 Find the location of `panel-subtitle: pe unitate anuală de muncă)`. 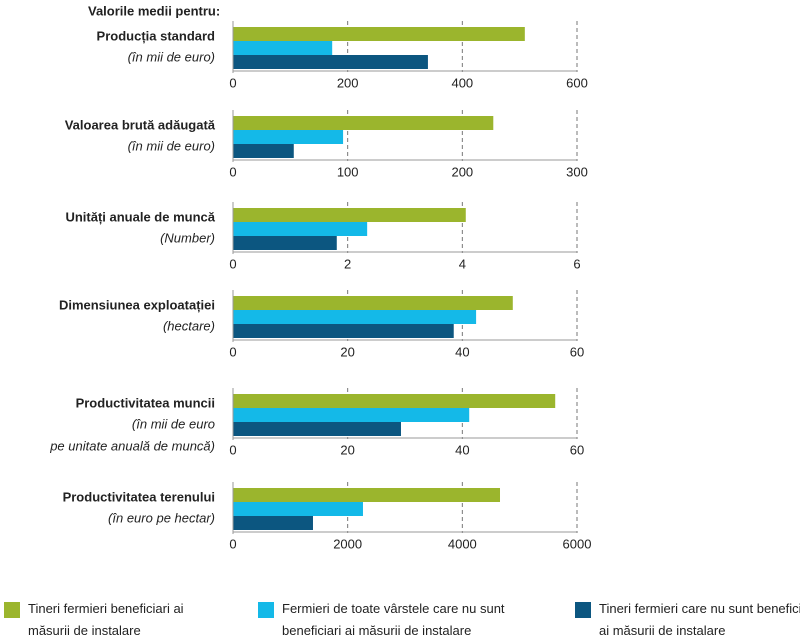

panel-subtitle: pe unitate anuală de muncă) is located at coordinates (132, 445).